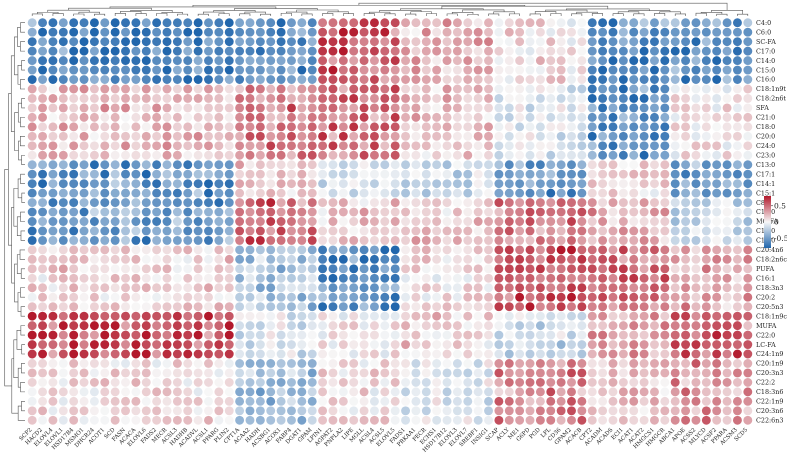 The image size is (787, 462). Describe the element at coordinates (769, 307) in the screenshot. I see `row-label: C20:5n3` at that location.